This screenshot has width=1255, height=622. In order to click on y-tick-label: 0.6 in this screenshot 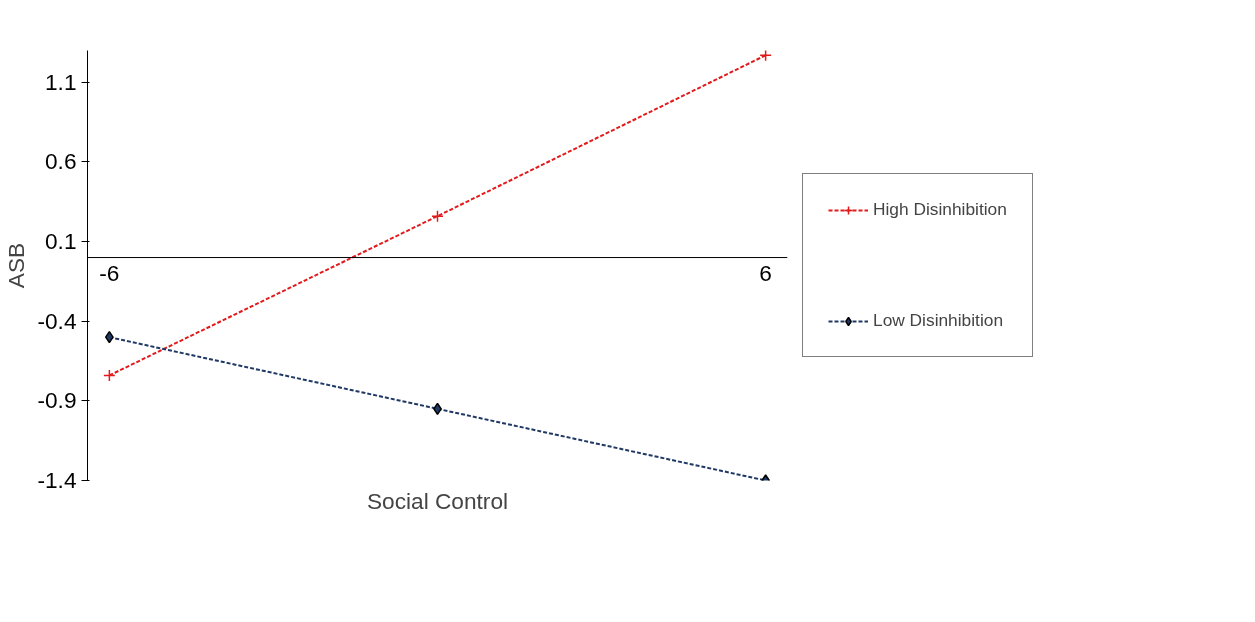, I will do `click(61, 161)`.